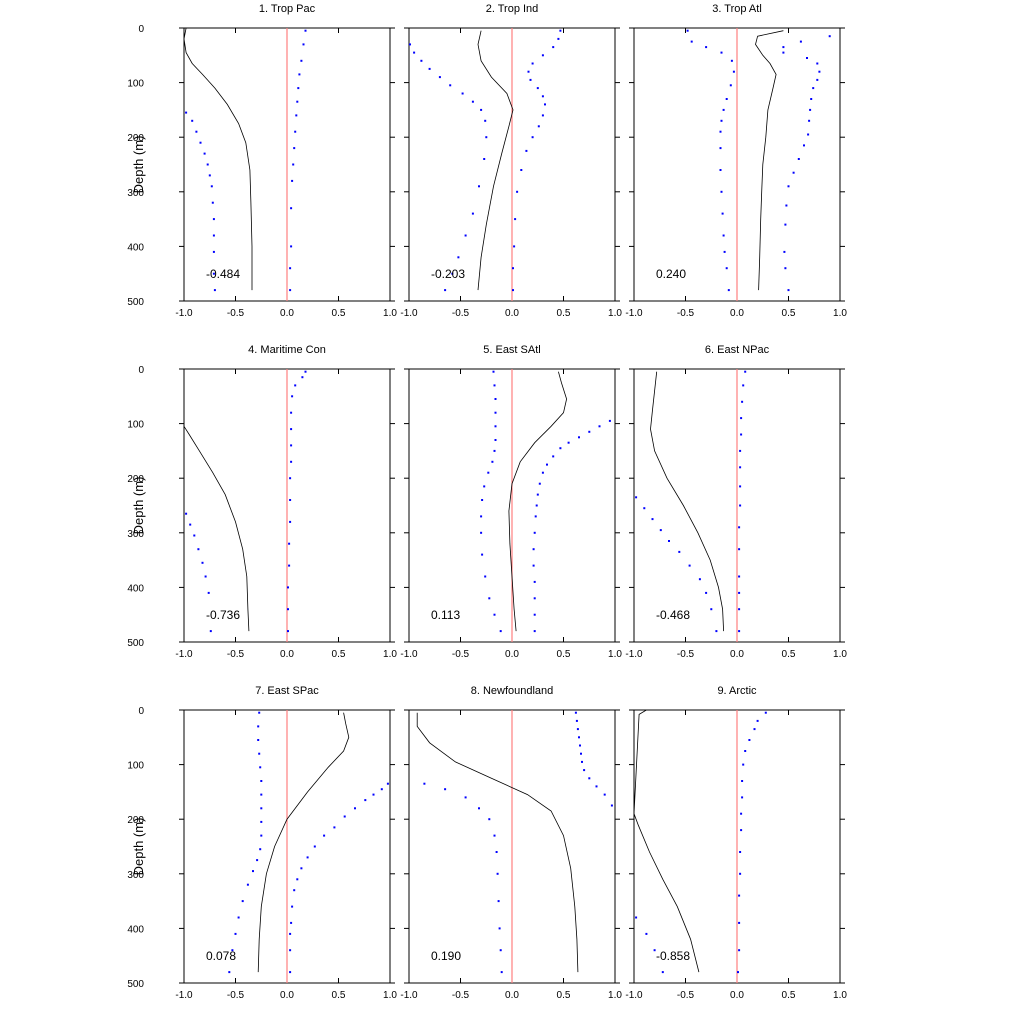 The image size is (1024, 1024). Describe the element at coordinates (686, 654) in the screenshot. I see `x-tick-label: -0.5` at that location.